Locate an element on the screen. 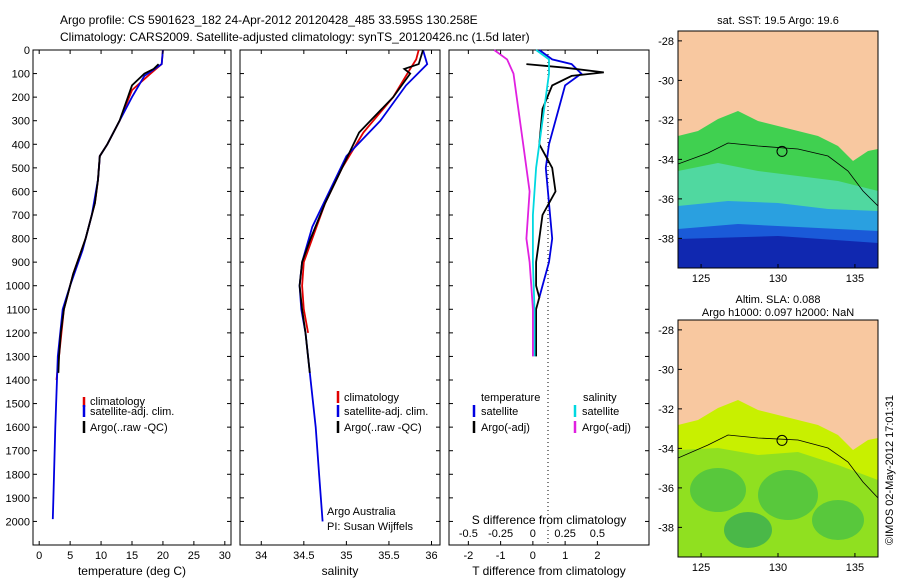  sla-map-ticks: 125 130 135 -28 -30 -32 -34 -36 -38 is located at coordinates (761, 449).